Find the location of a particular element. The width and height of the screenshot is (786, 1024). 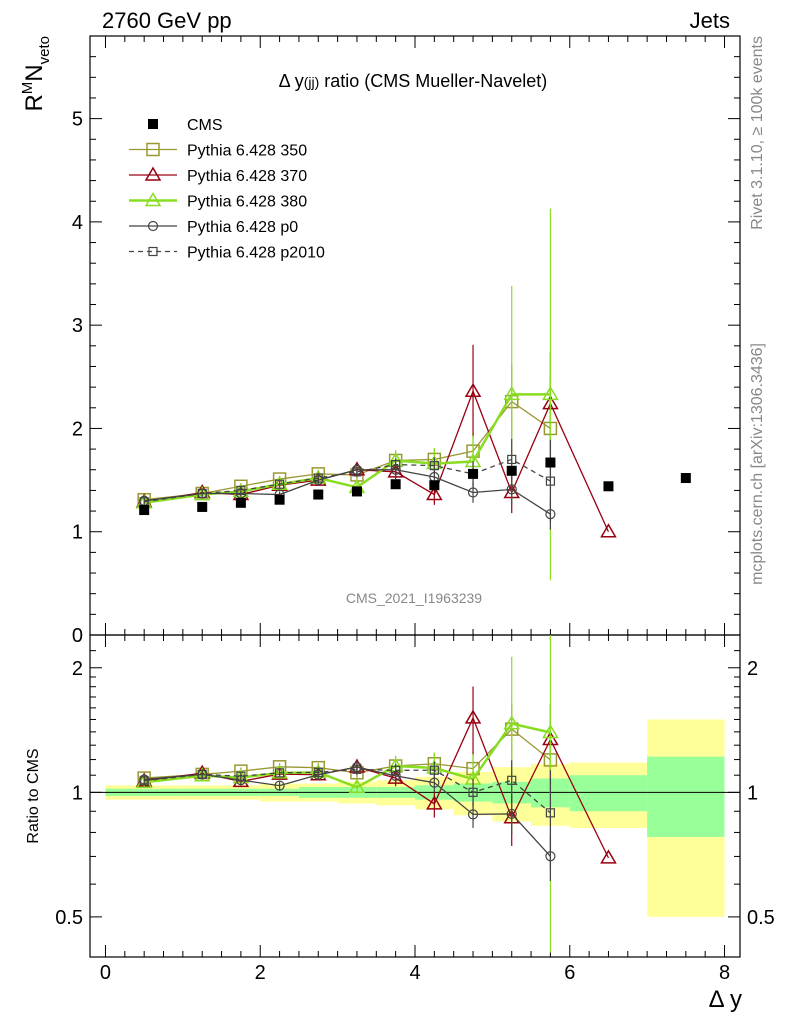

legend-label: Pythia 6.428 350 is located at coordinates (247, 151).